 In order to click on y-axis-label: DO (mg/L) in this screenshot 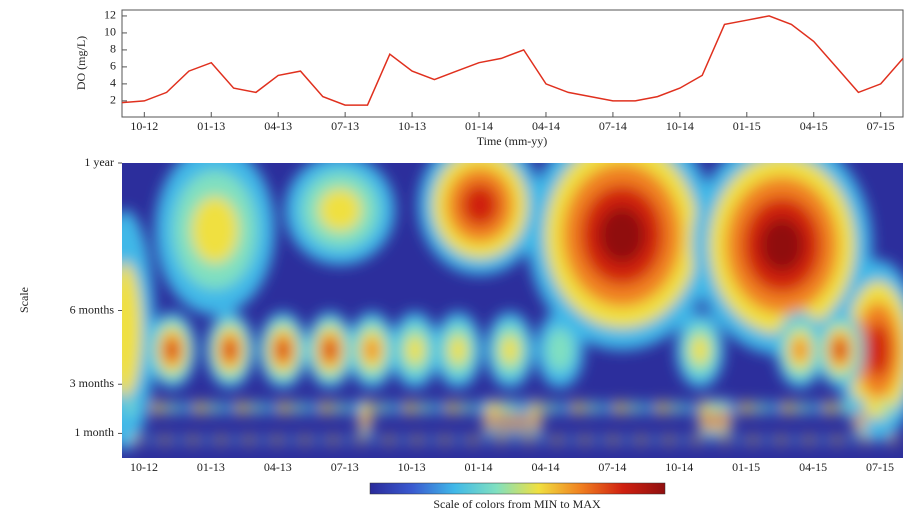, I will do `click(81, 63)`.